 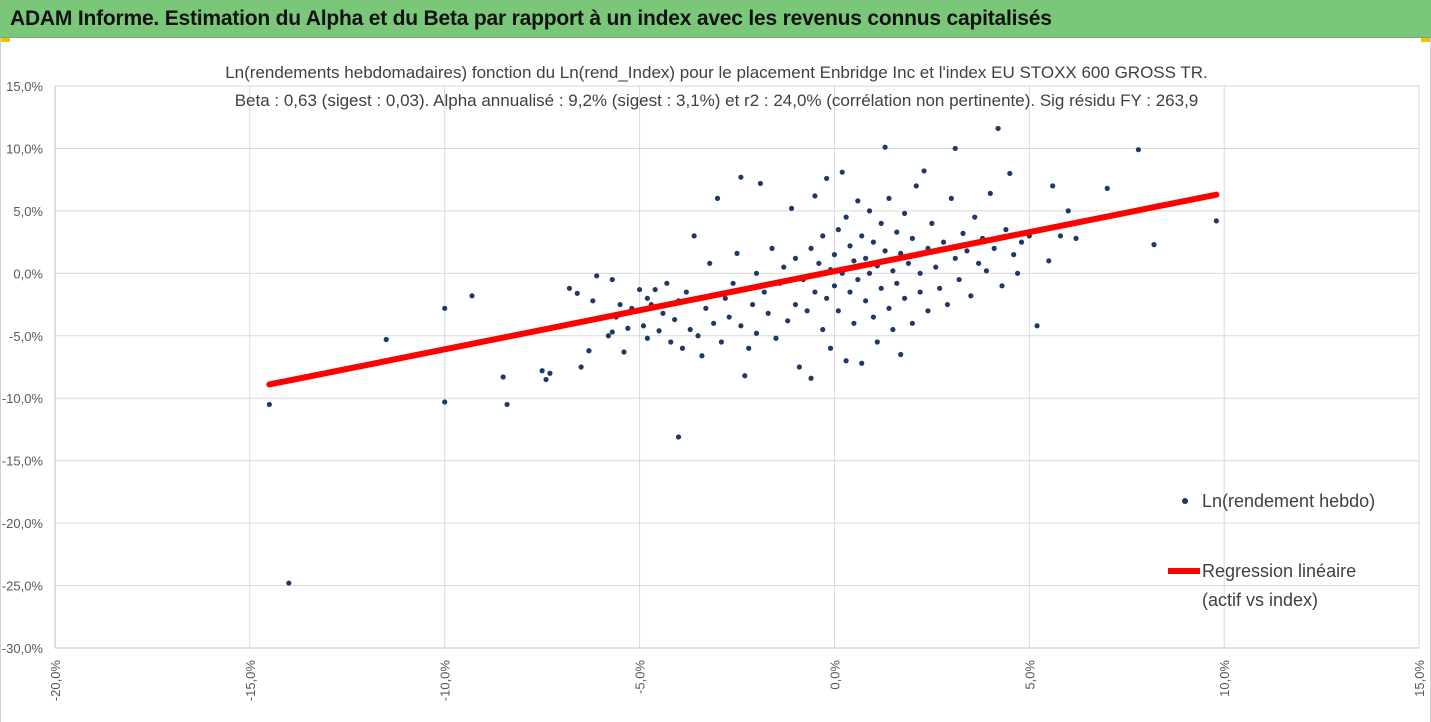 What do you see at coordinates (640, 677) in the screenshot?
I see `x-tick-label: -5,0%` at bounding box center [640, 677].